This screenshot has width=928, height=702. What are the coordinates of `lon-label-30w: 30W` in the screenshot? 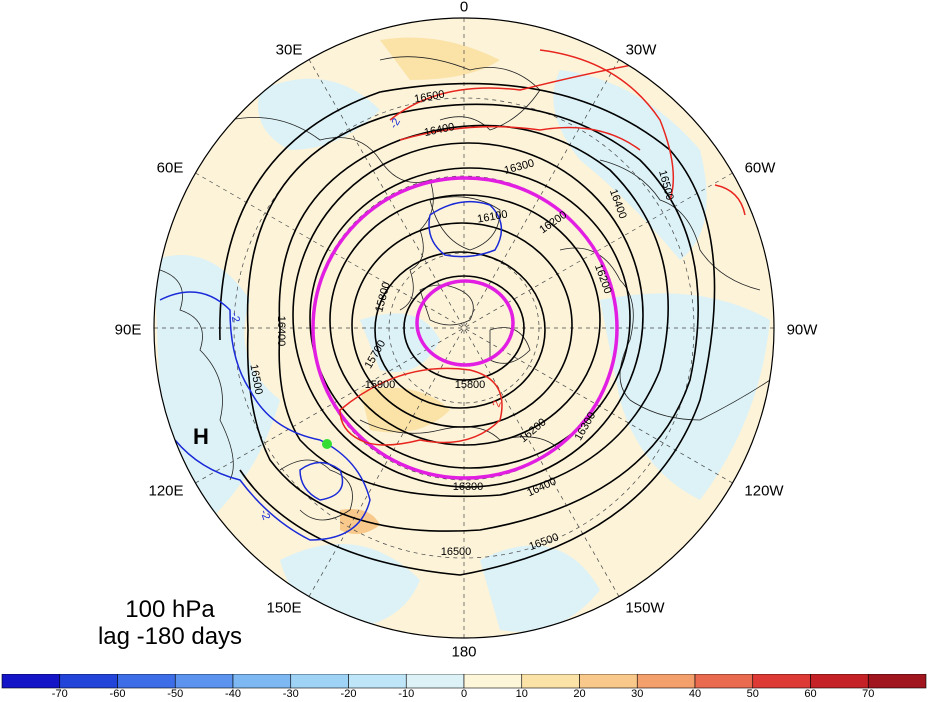 It's located at (641, 50).